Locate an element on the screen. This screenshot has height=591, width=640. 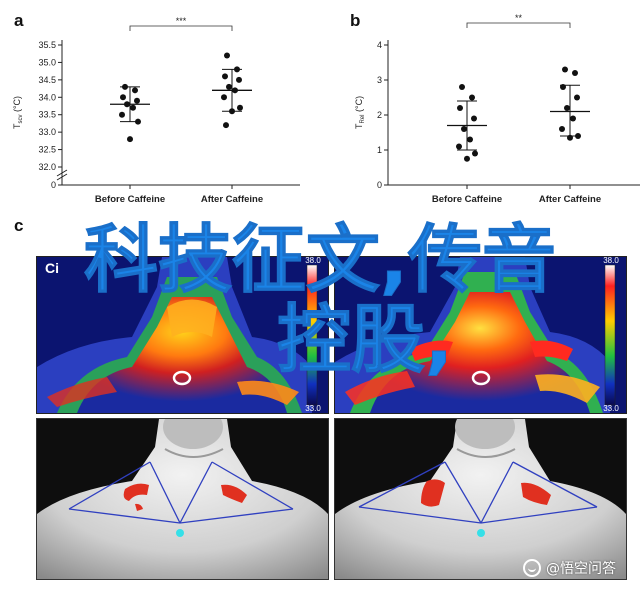
hotspot-right-before is located at coordinates (234, 493).